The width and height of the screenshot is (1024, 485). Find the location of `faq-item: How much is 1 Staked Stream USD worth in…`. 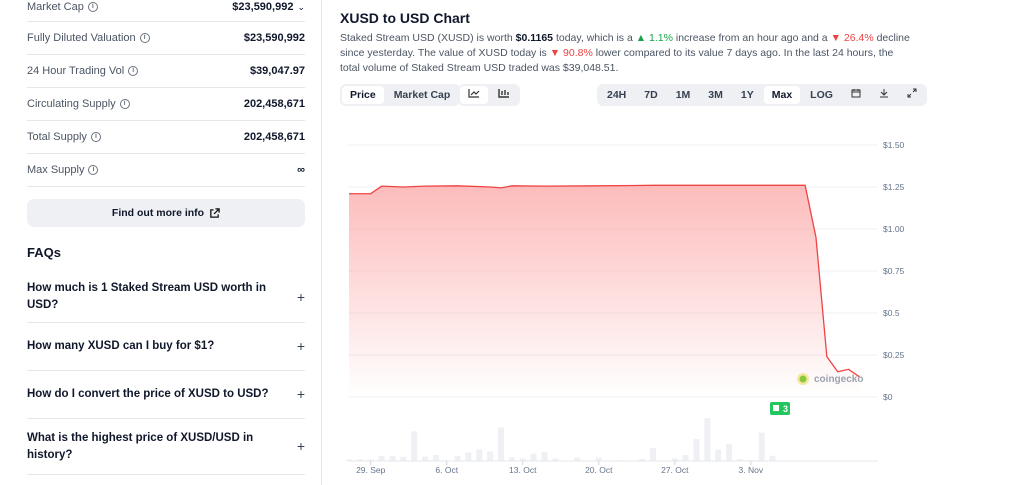

faq-item: How much is 1 Staked Stream USD worth in… is located at coordinates (166, 294).